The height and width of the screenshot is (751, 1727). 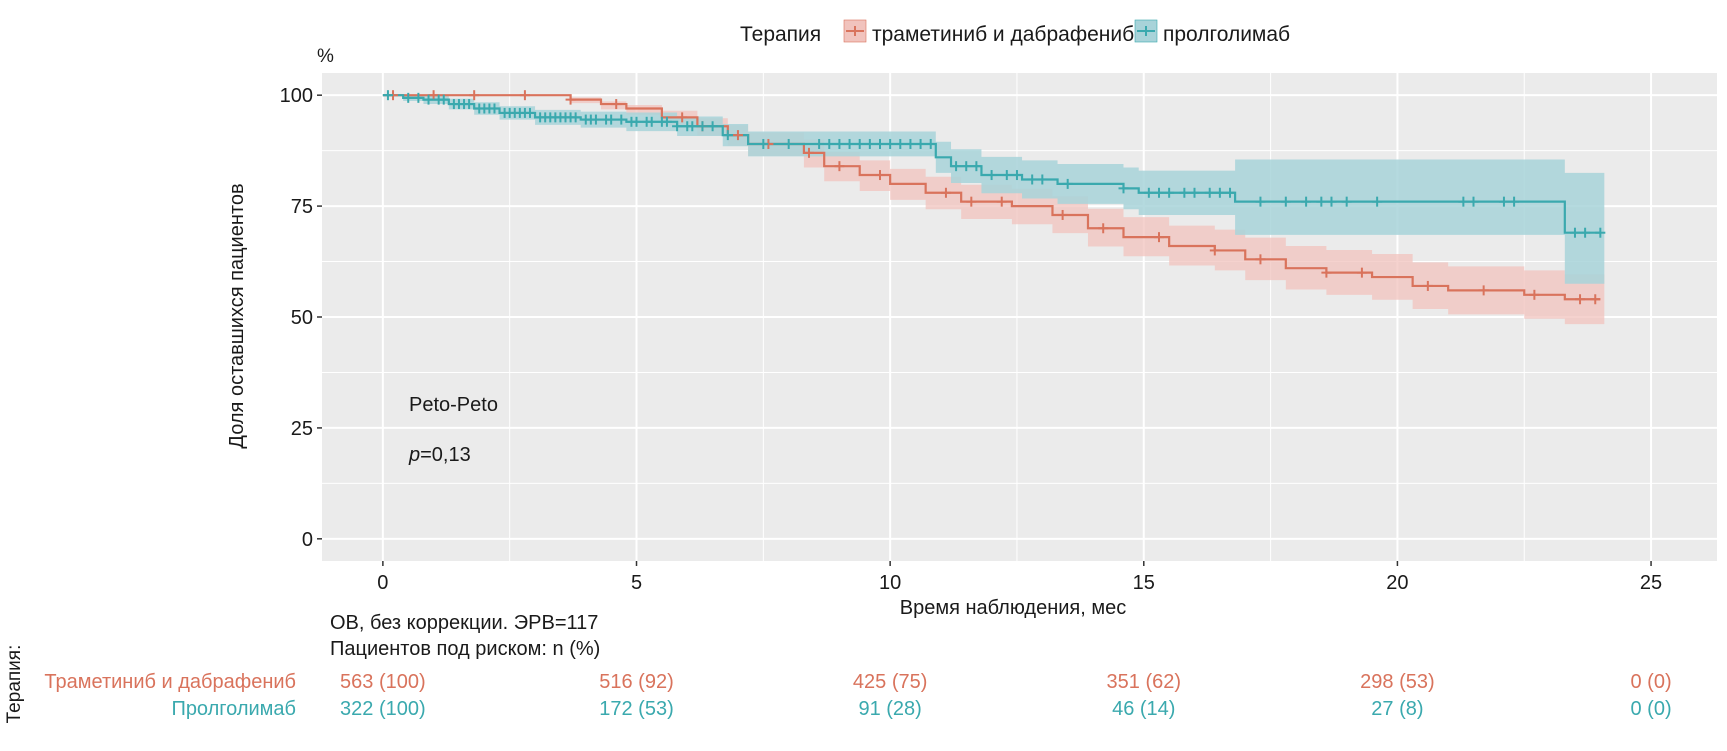 I want to click on risk-value: 322 (100), so click(x=383, y=709).